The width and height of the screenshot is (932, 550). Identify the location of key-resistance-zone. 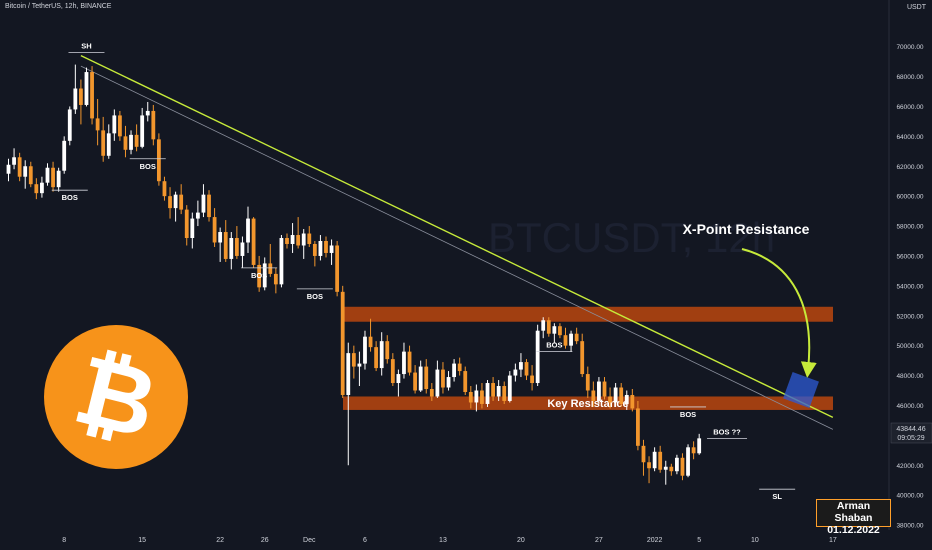
(588, 403).